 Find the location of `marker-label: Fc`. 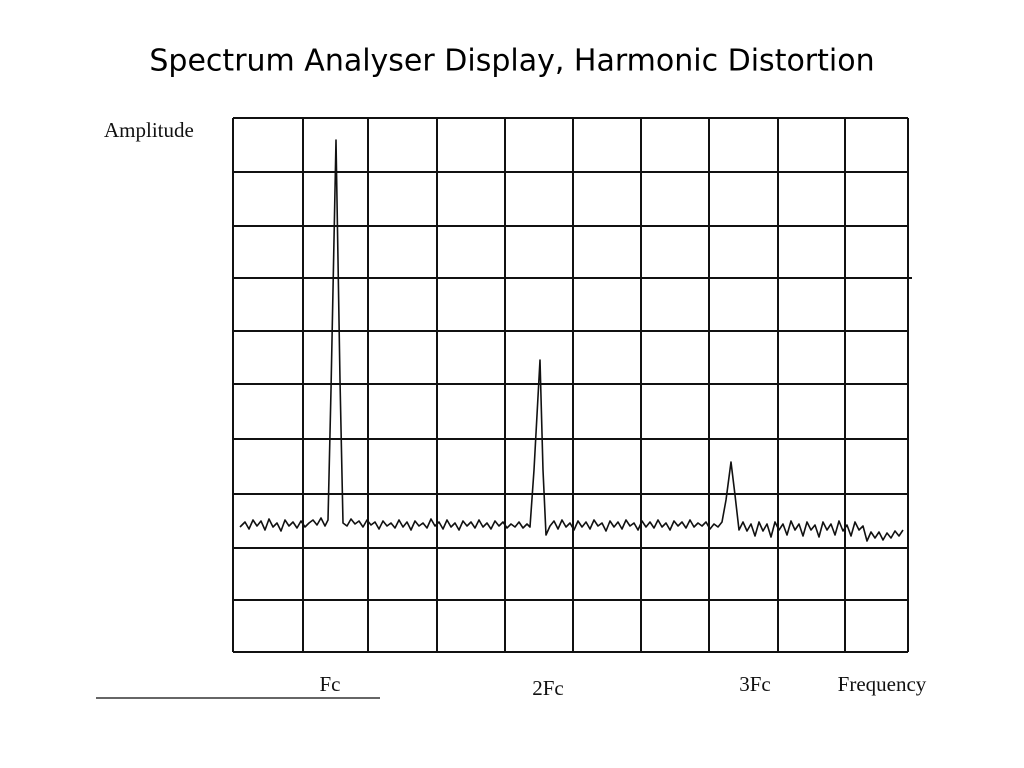

marker-label: Fc is located at coordinates (330, 684).